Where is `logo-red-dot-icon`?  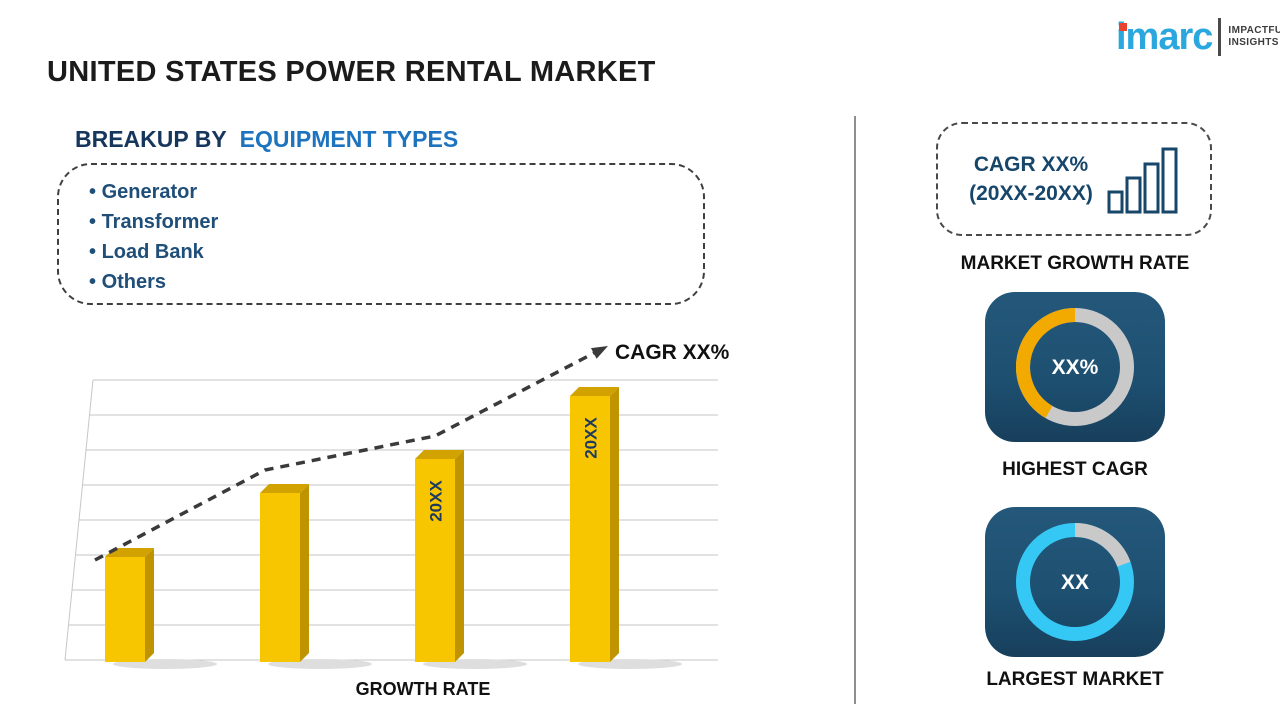 logo-red-dot-icon is located at coordinates (1123, 27).